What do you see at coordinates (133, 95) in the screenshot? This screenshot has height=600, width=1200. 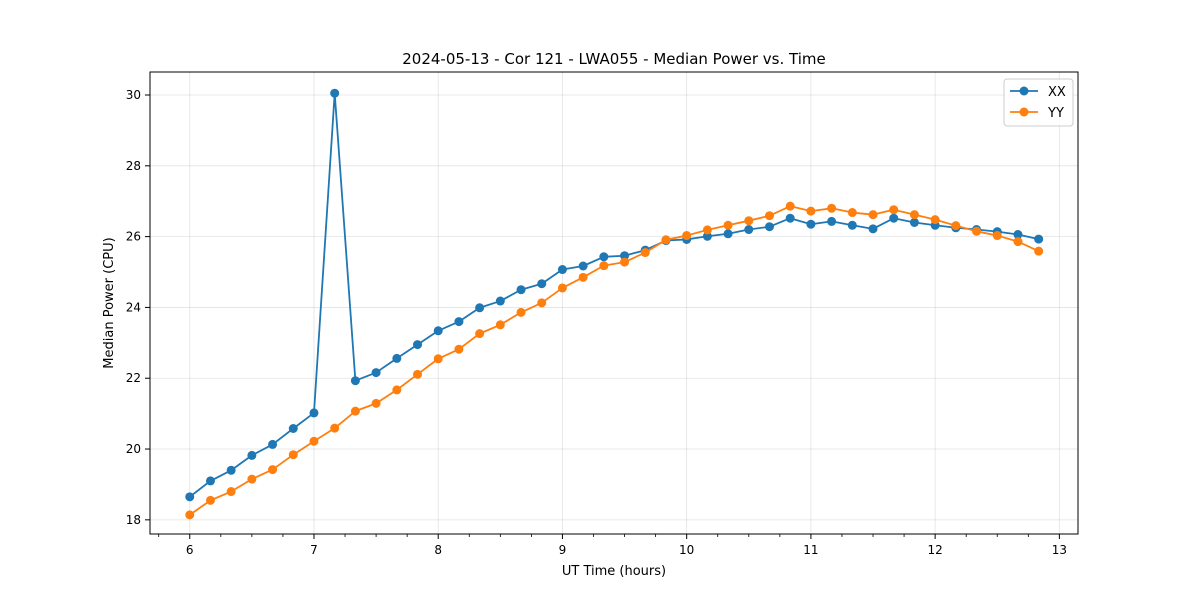 I see `y-tick-label: 30` at bounding box center [133, 95].